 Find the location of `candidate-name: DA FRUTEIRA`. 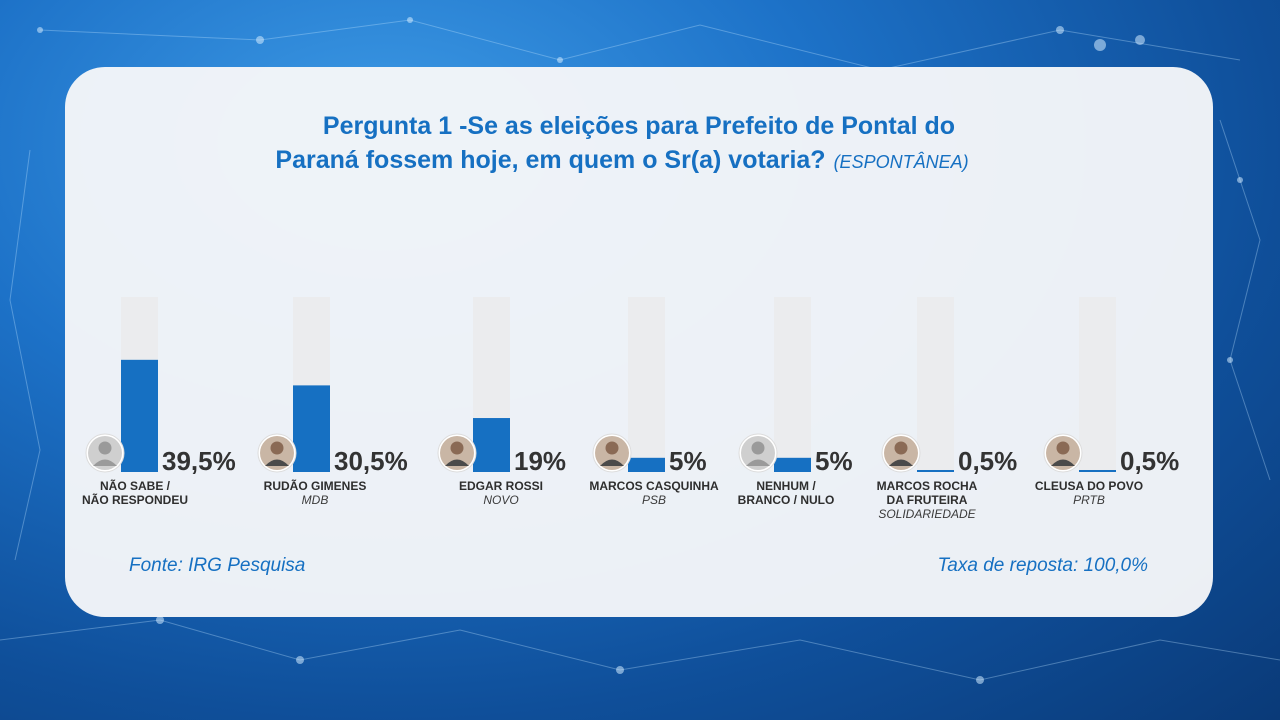

candidate-name: DA FRUTEIRA is located at coordinates (927, 500).